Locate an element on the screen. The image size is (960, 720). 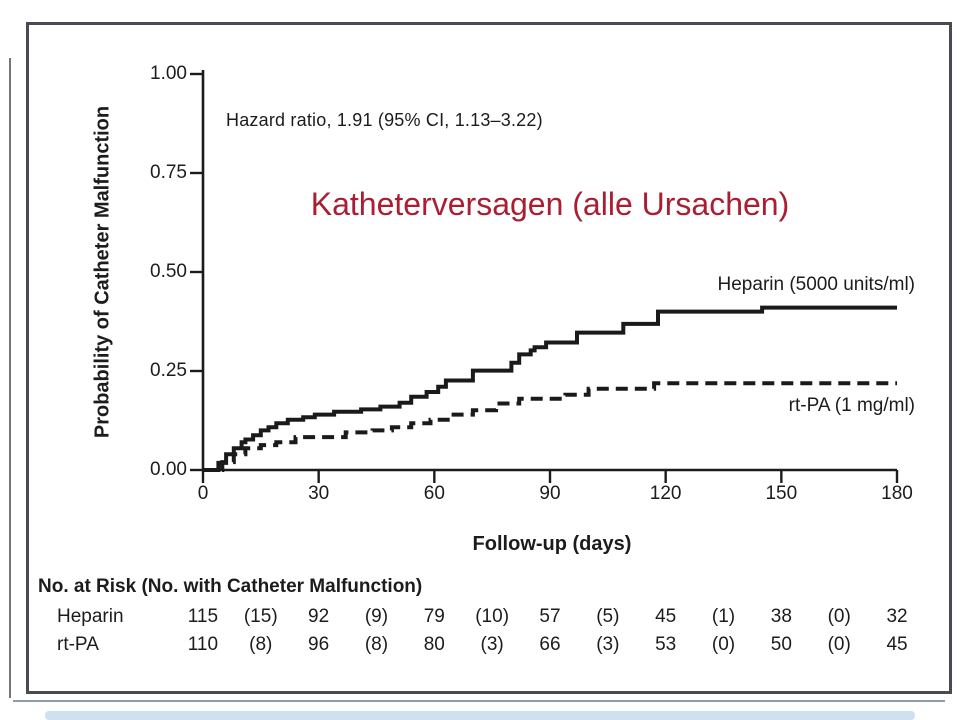
x-tick-label: 90 is located at coordinates (550, 493).